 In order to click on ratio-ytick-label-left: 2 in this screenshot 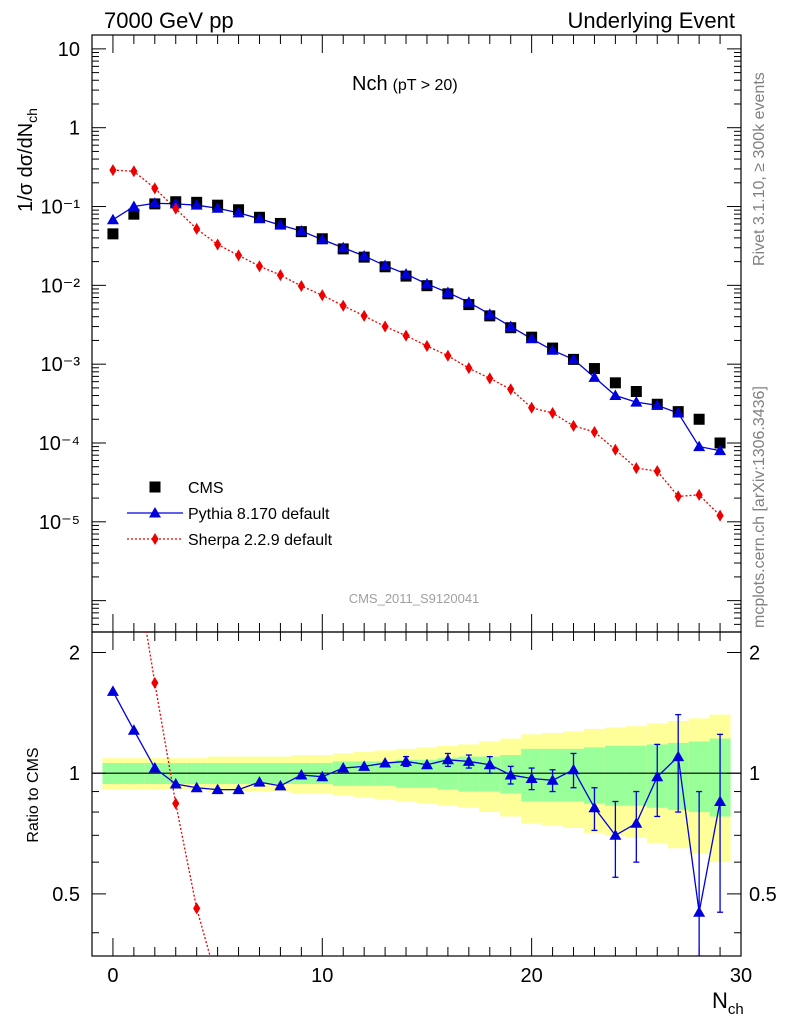, I will do `click(74, 654)`.